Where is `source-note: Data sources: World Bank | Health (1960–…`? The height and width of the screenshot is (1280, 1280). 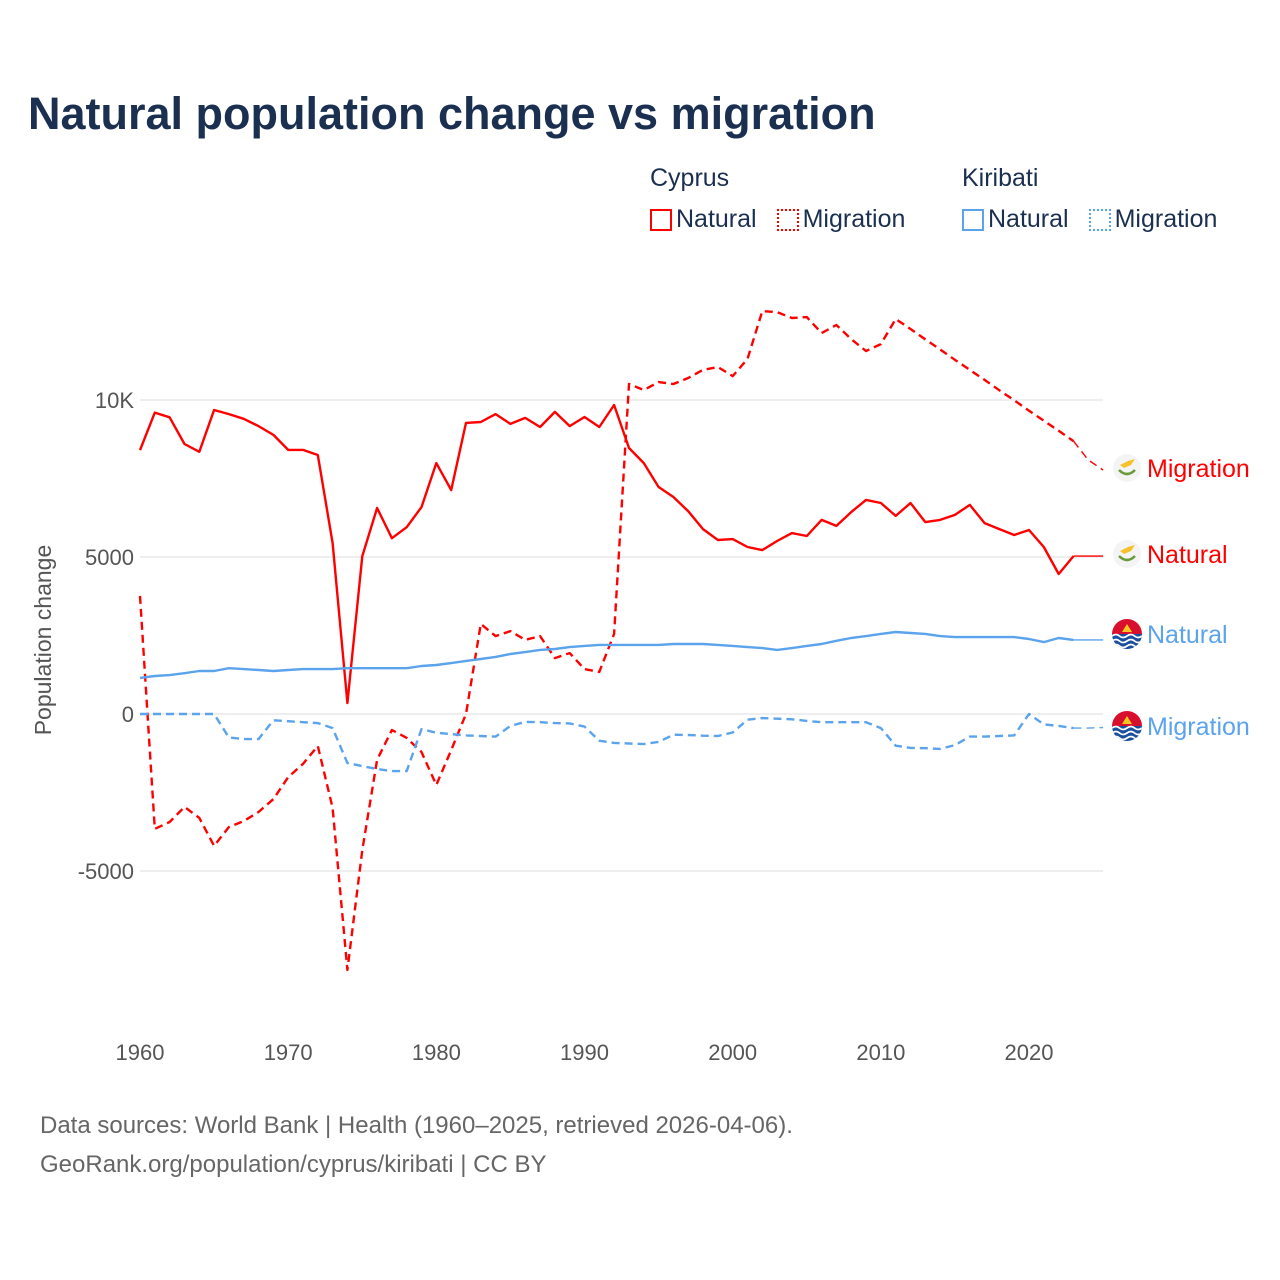 source-note: Data sources: World Bank | Health (1960–… is located at coordinates (416, 1125).